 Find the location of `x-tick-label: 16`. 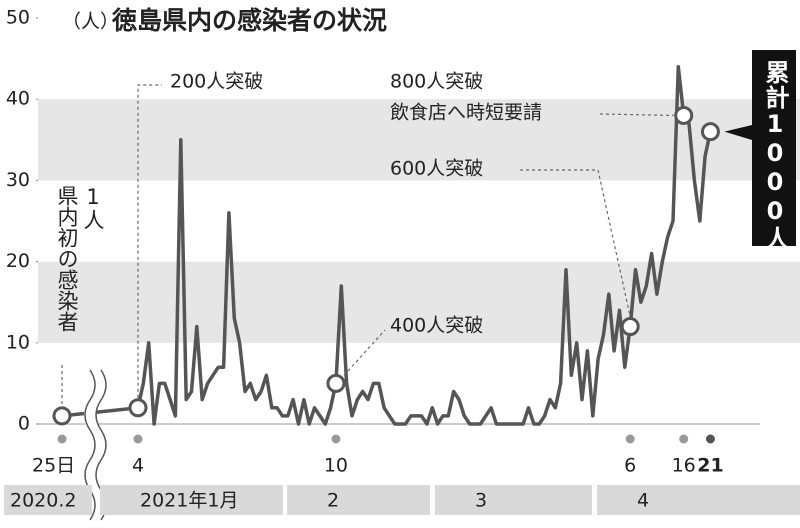

x-tick-label: 16 is located at coordinates (684, 466).